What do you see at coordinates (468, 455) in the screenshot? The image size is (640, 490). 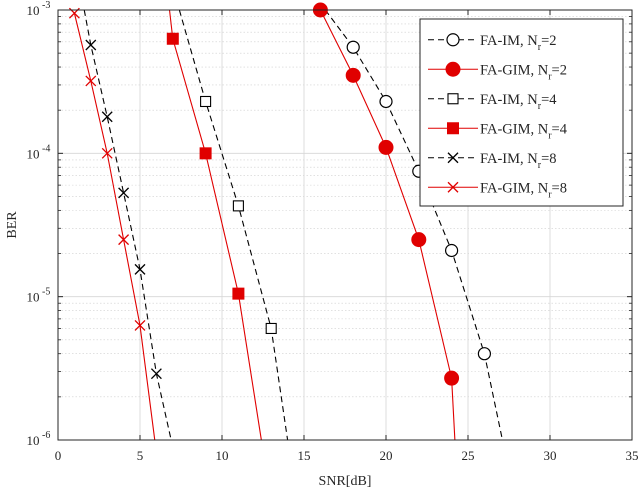 I see `x-tick-label: 25` at bounding box center [468, 455].